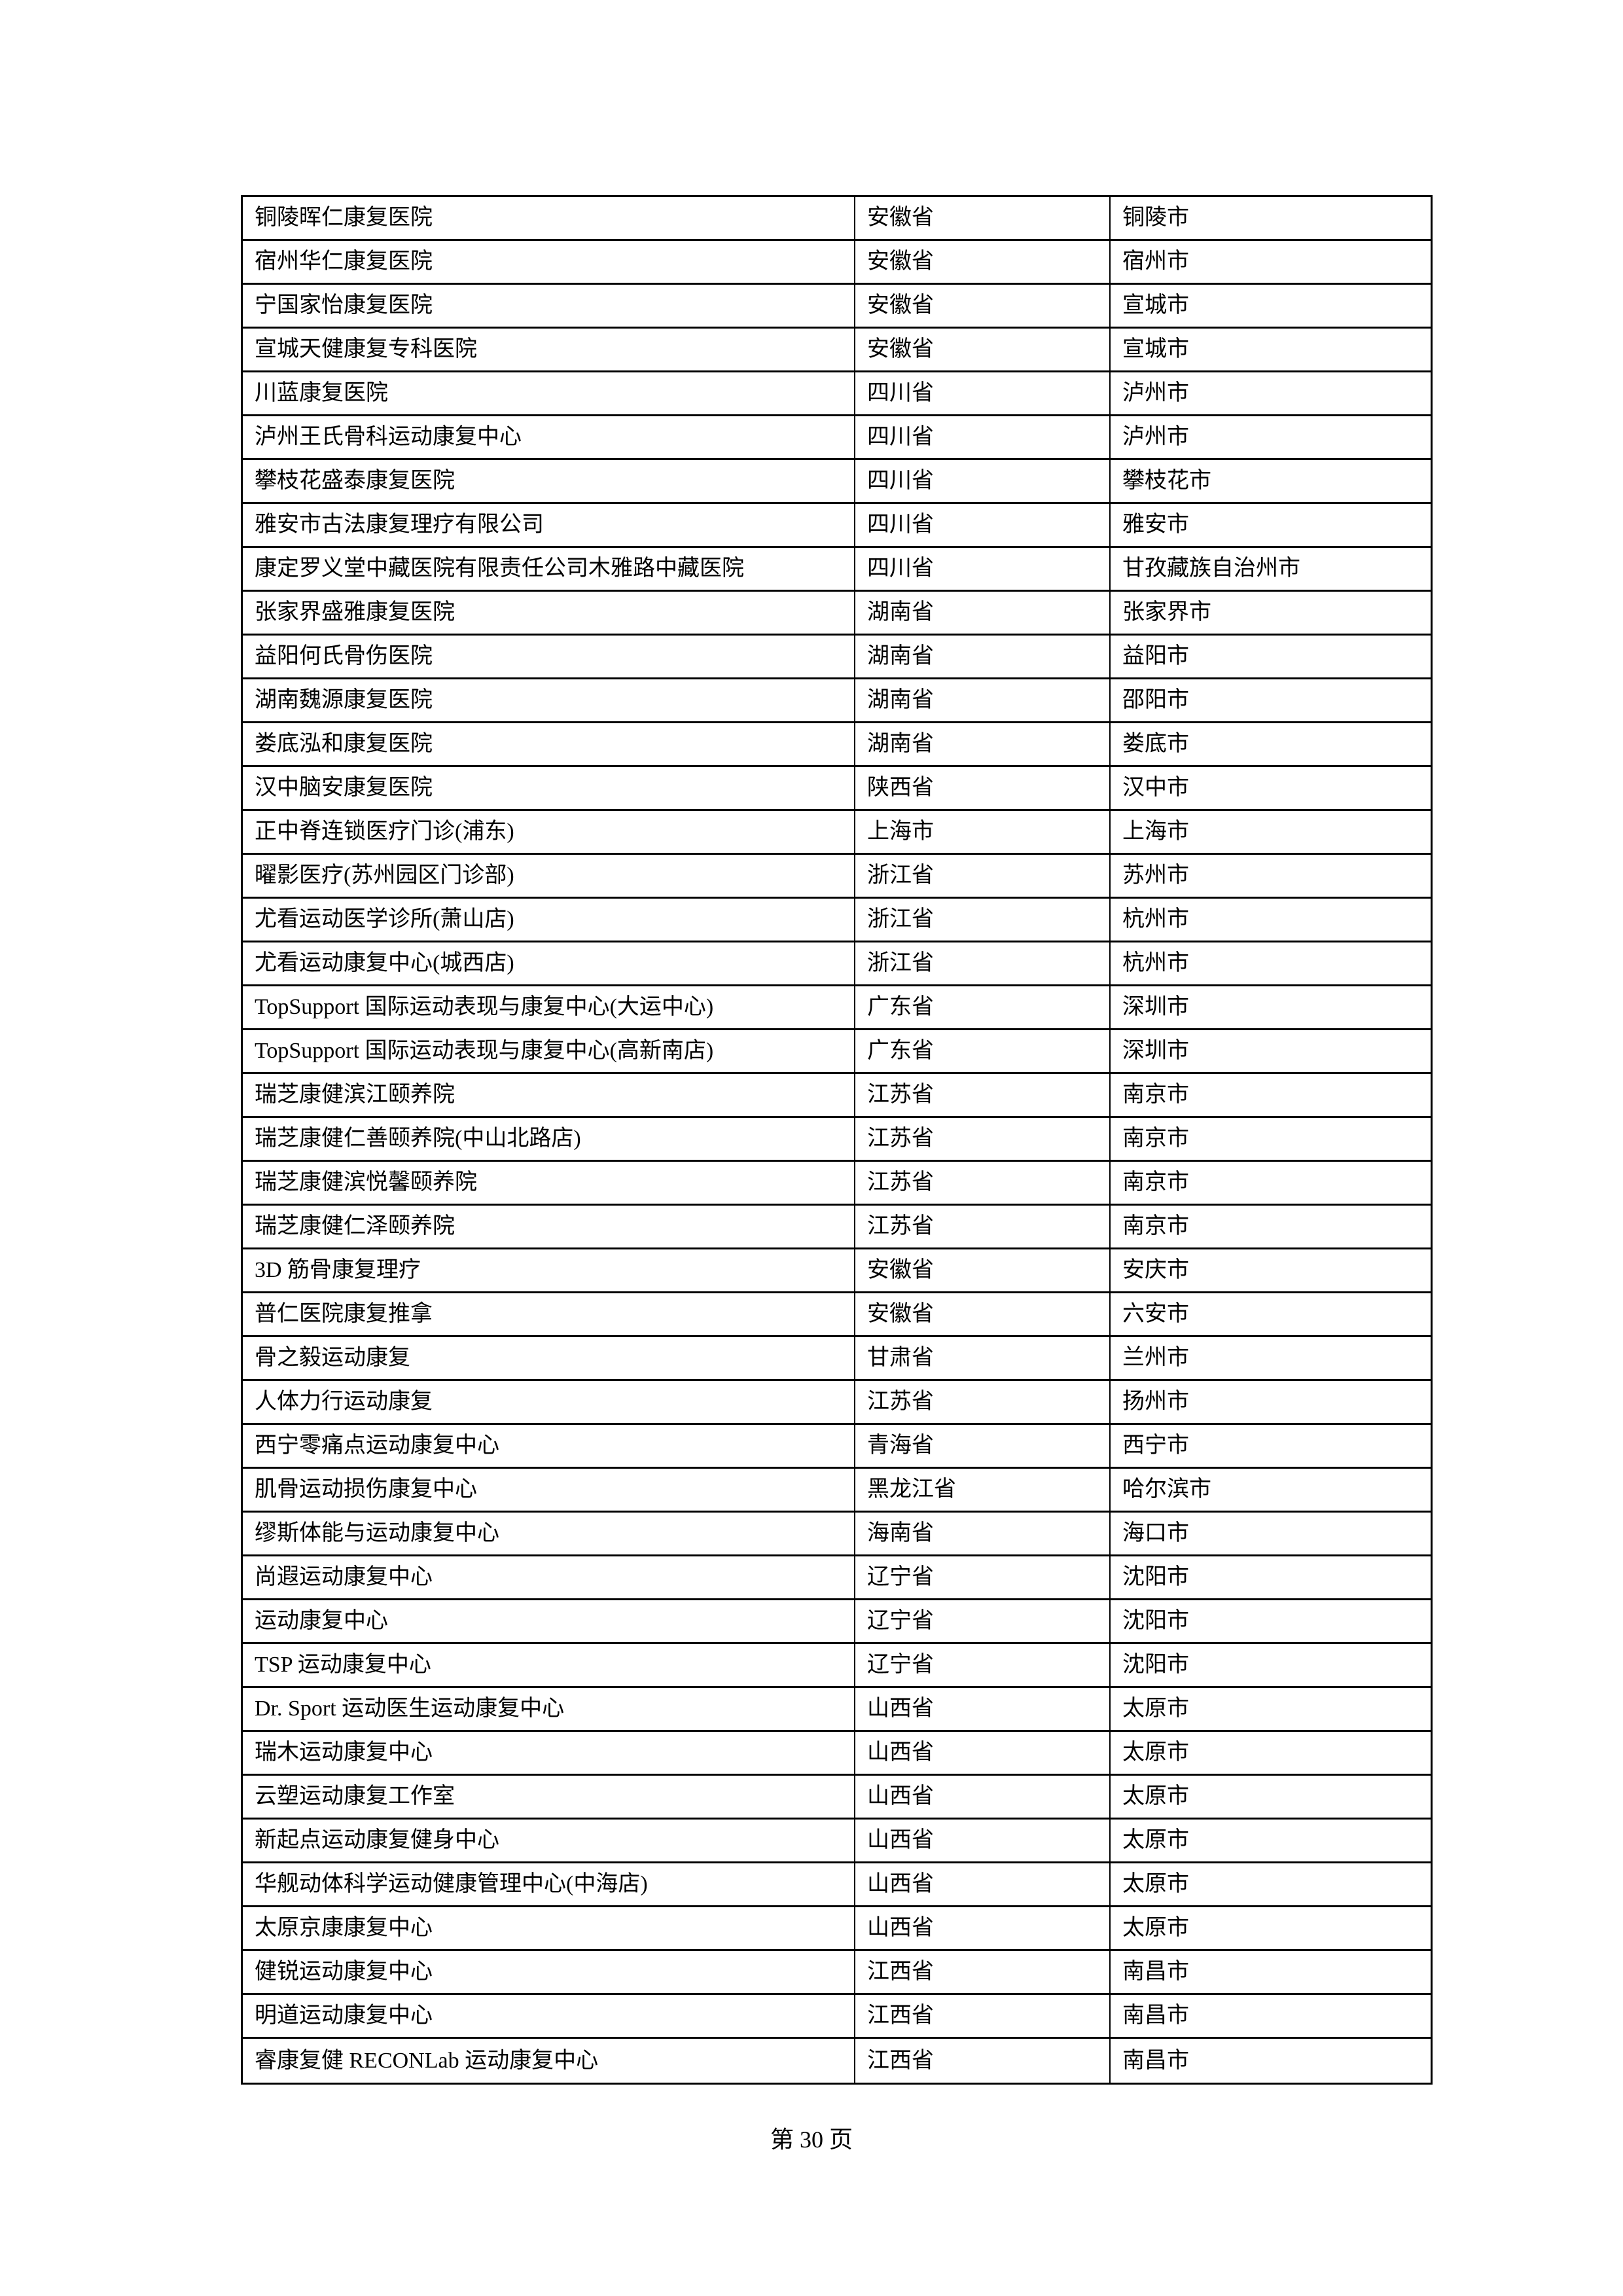  What do you see at coordinates (837, 394) in the screenshot?
I see `table-row: 川蓝康复医院 四川省 泸州市` at bounding box center [837, 394].